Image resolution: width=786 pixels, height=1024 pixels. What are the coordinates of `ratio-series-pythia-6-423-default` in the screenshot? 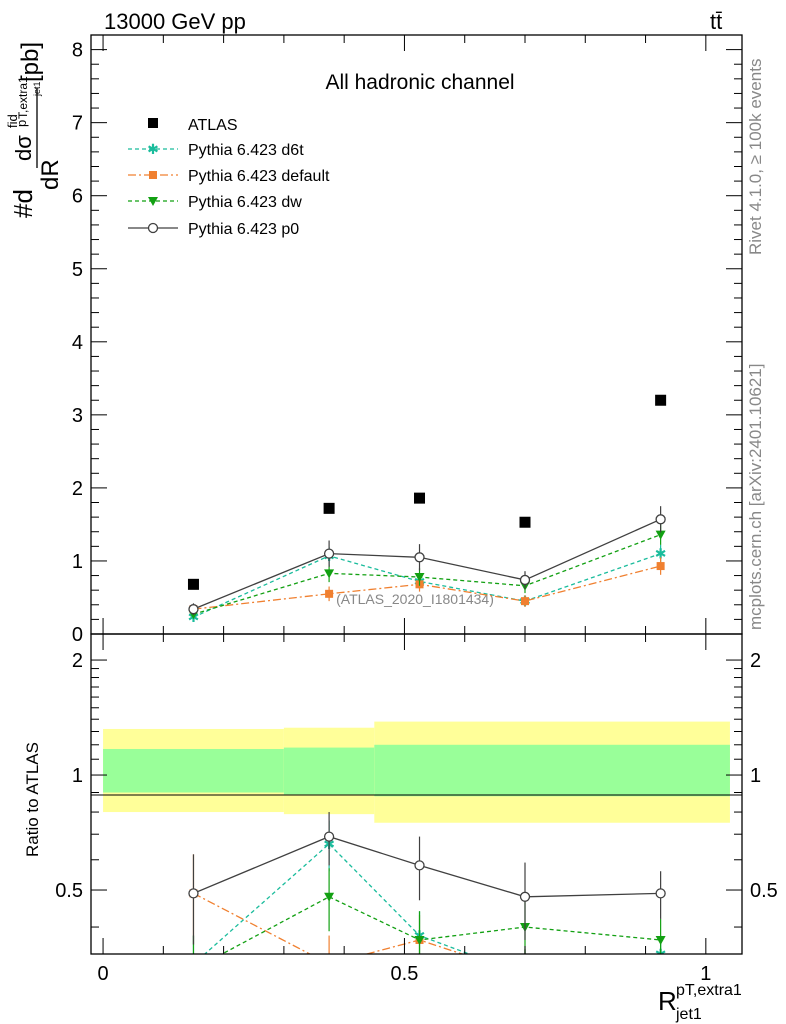 It's located at (427, 919).